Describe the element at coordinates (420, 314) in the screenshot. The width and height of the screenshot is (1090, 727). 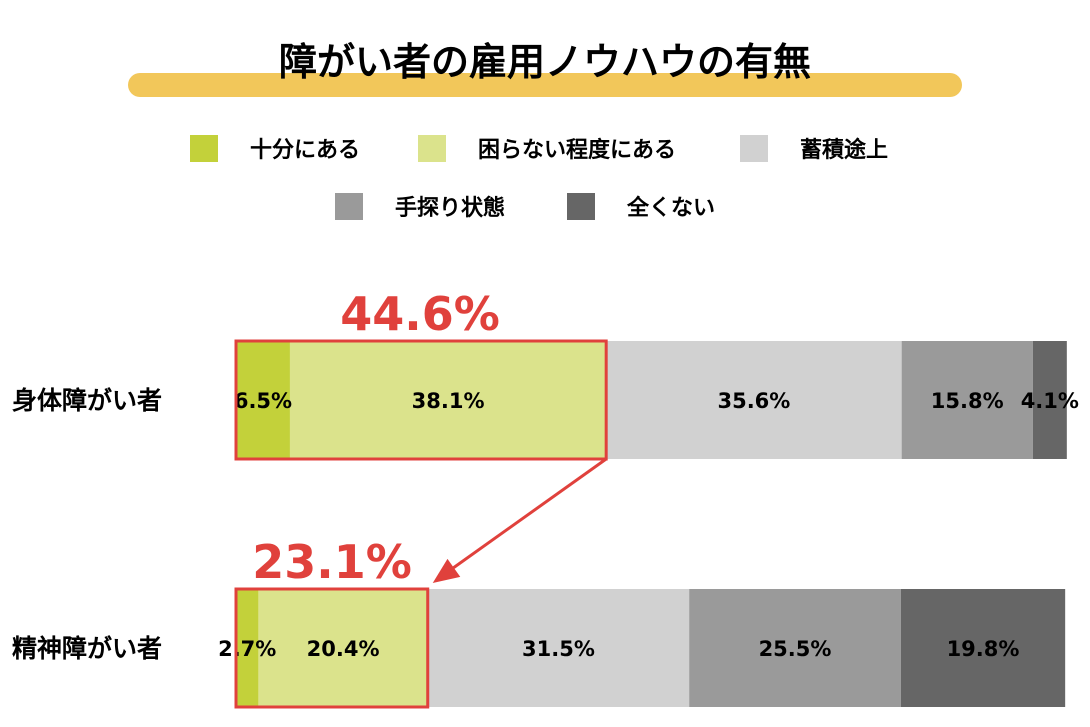
I see `highlight-value-1: 44.6%` at that location.